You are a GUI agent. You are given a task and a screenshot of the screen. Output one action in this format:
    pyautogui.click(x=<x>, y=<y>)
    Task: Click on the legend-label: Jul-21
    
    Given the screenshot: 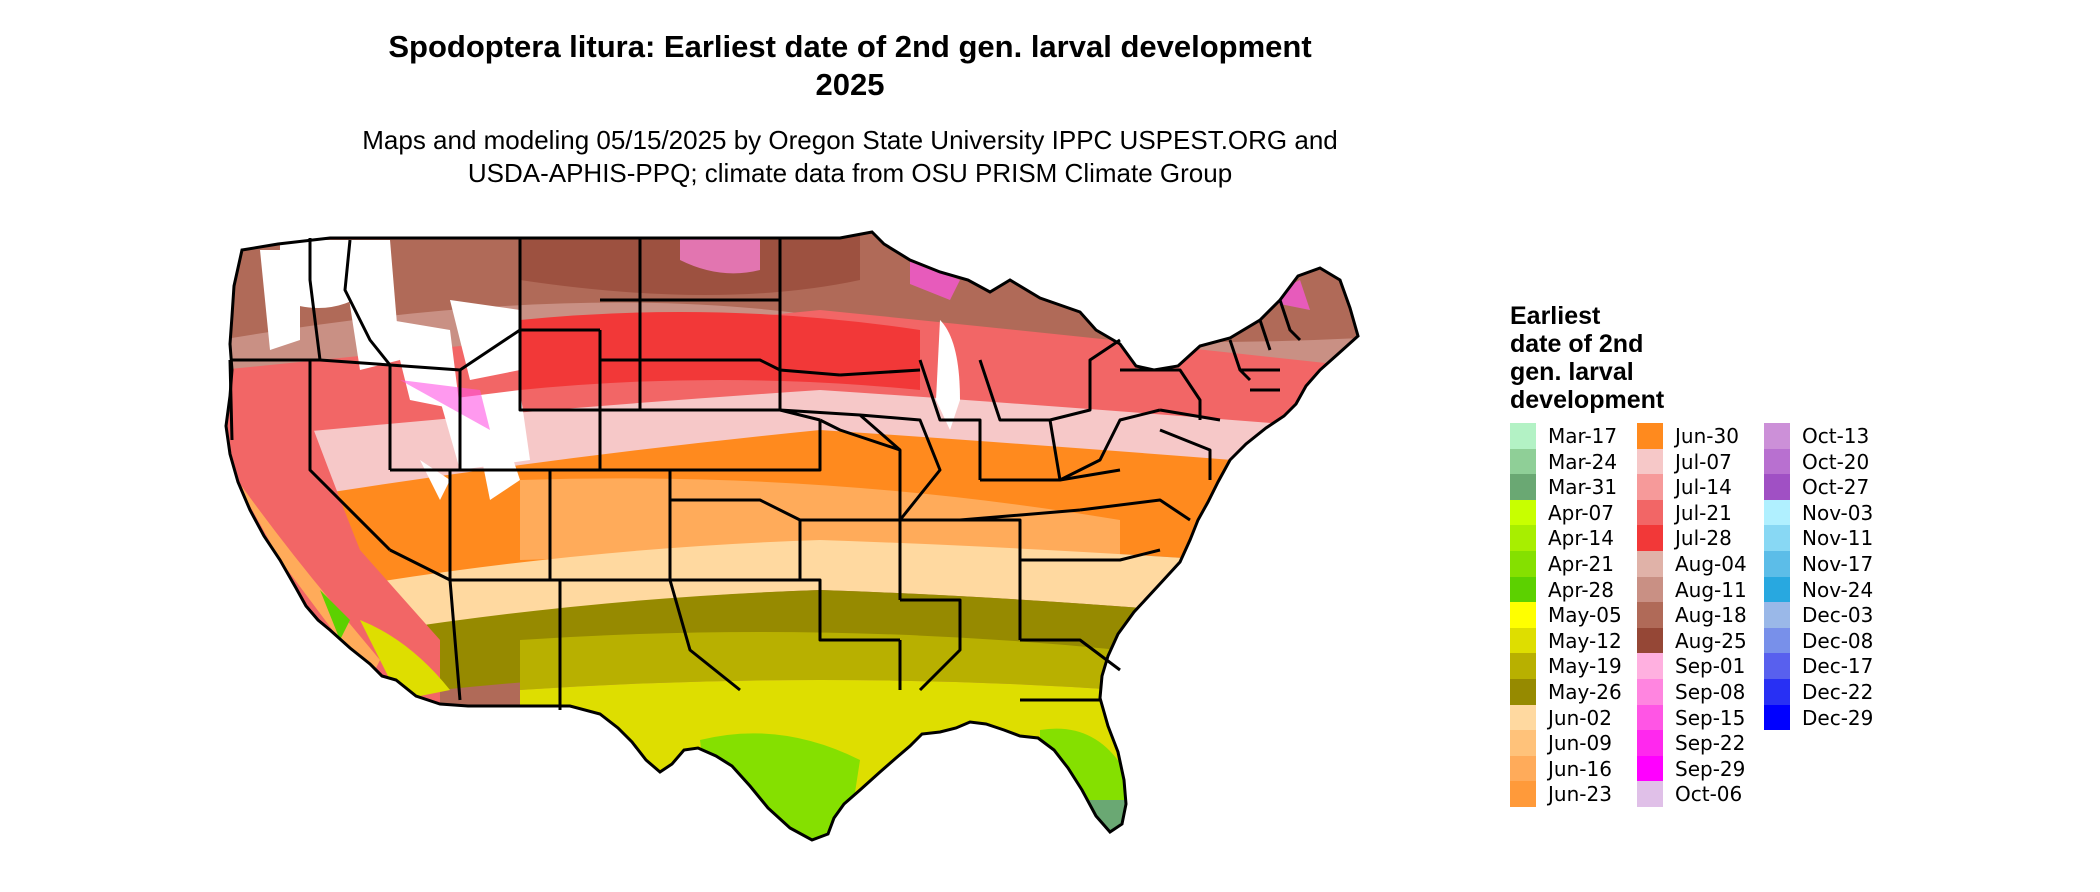 What is the action you would take?
    pyautogui.click(x=1703, y=512)
    